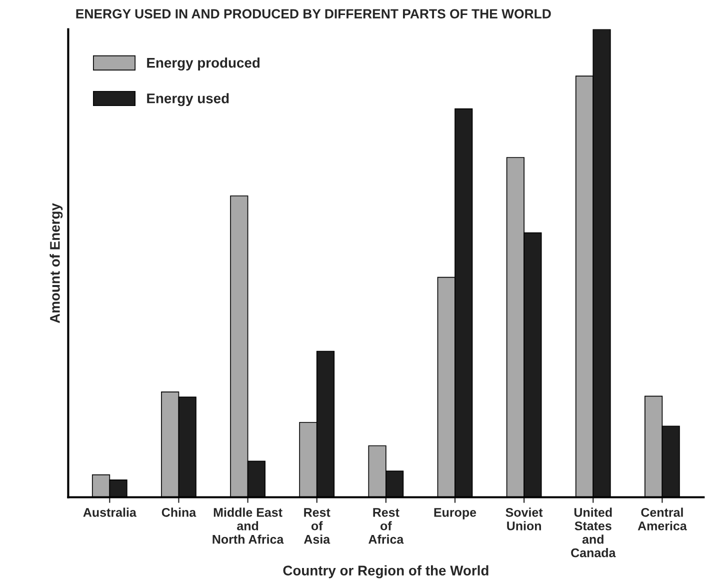  I want to click on legend-label: Energy used, so click(188, 99).